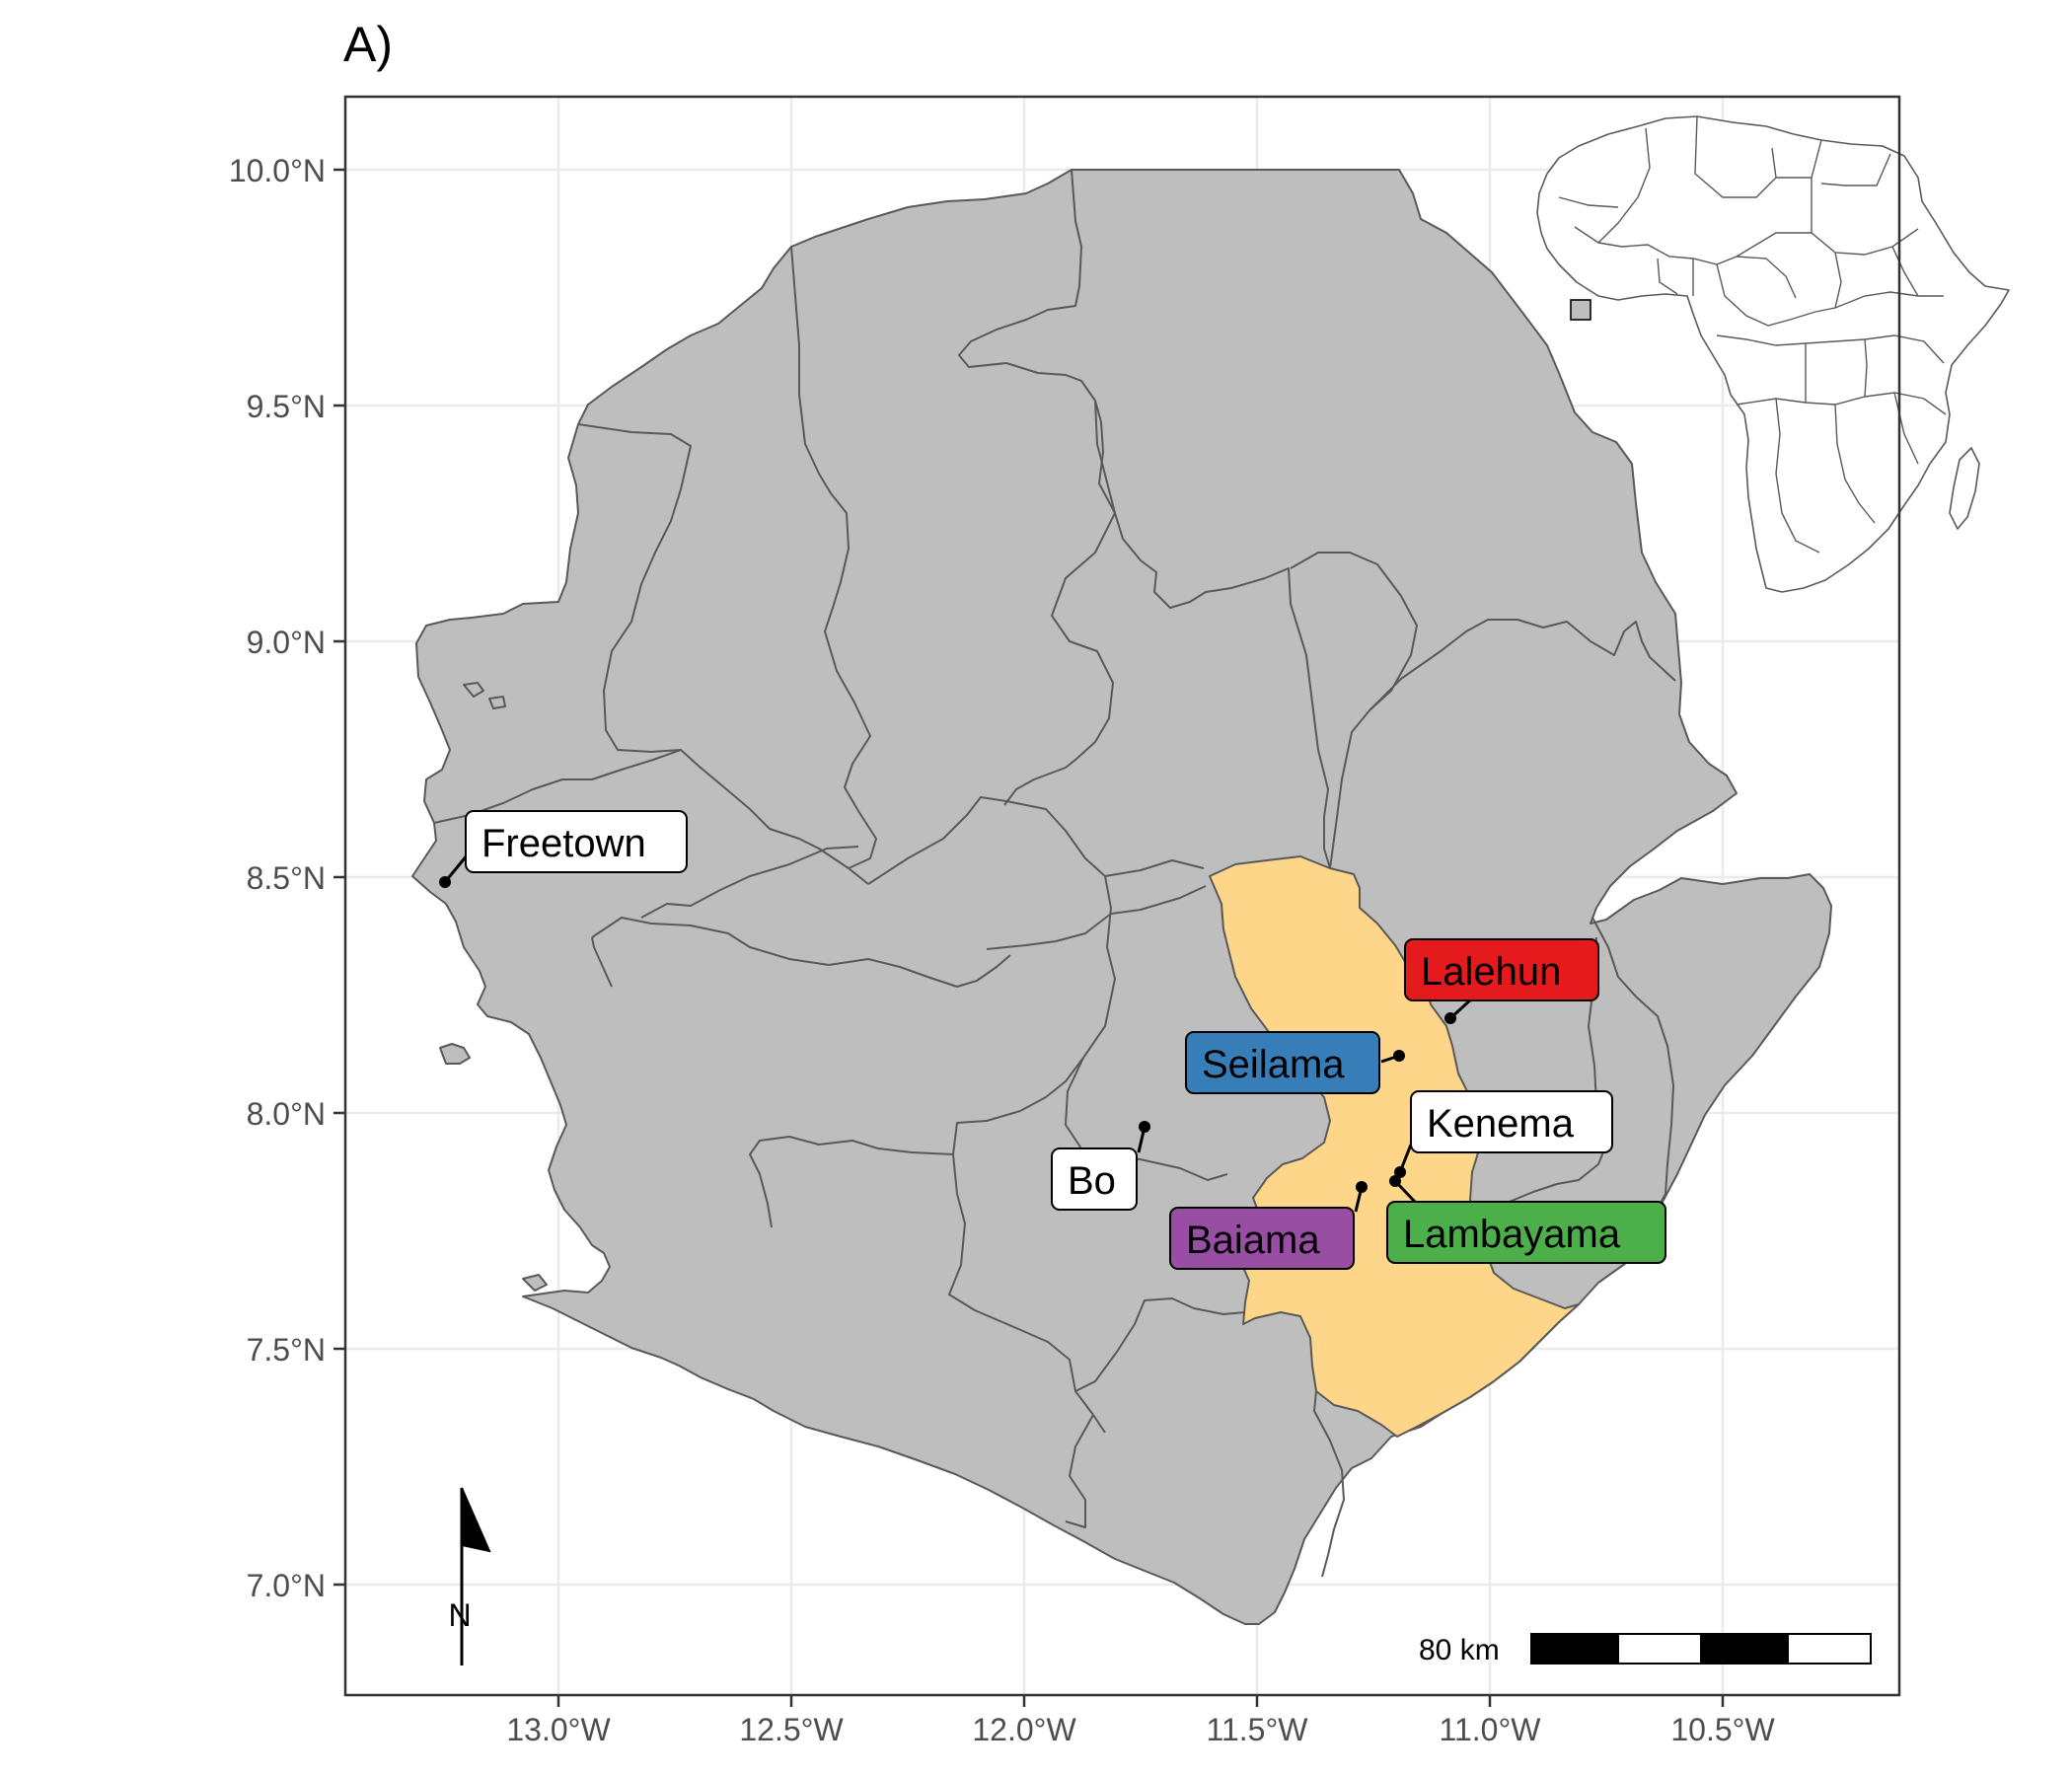  What do you see at coordinates (445, 882) in the screenshot?
I see `freetown-marker` at bounding box center [445, 882].